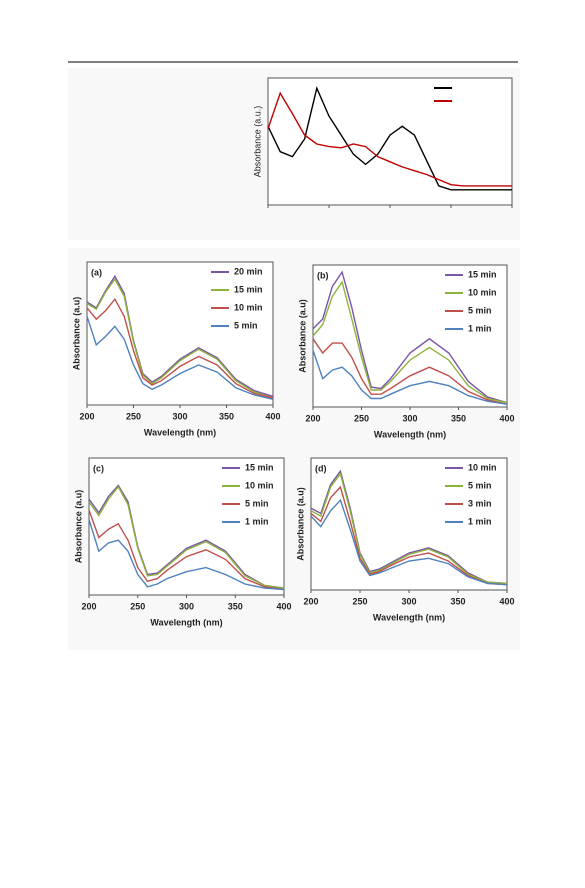  I want to click on y-axis-label: Absorbance (a.u.), so click(257, 142).